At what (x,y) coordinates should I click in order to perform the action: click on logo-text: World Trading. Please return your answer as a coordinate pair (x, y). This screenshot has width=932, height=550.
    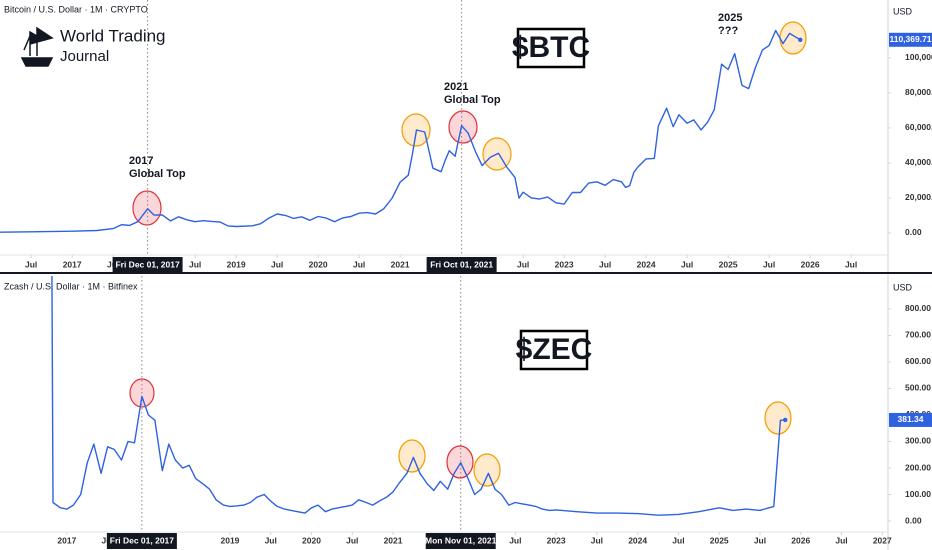
    Looking at the image, I should click on (113, 35).